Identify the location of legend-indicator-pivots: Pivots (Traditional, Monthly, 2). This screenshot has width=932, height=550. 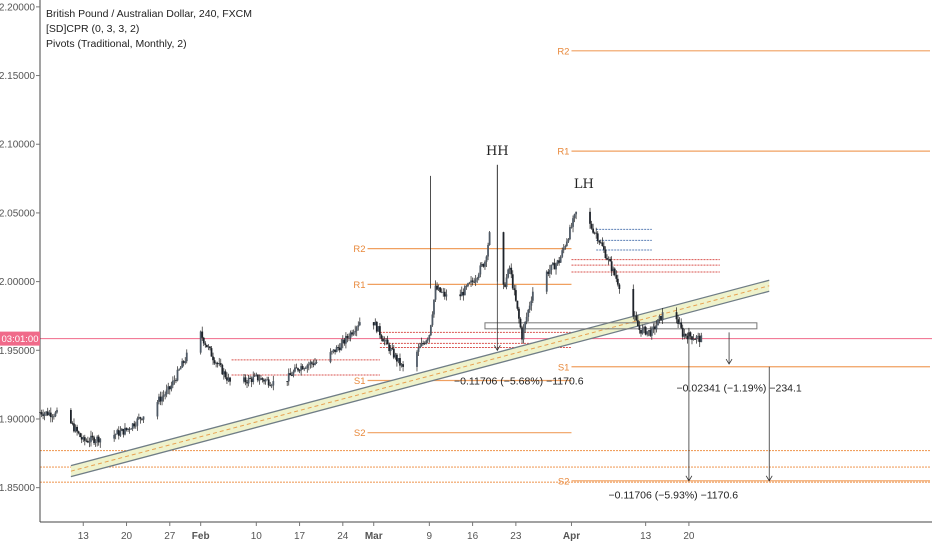
(116, 44).